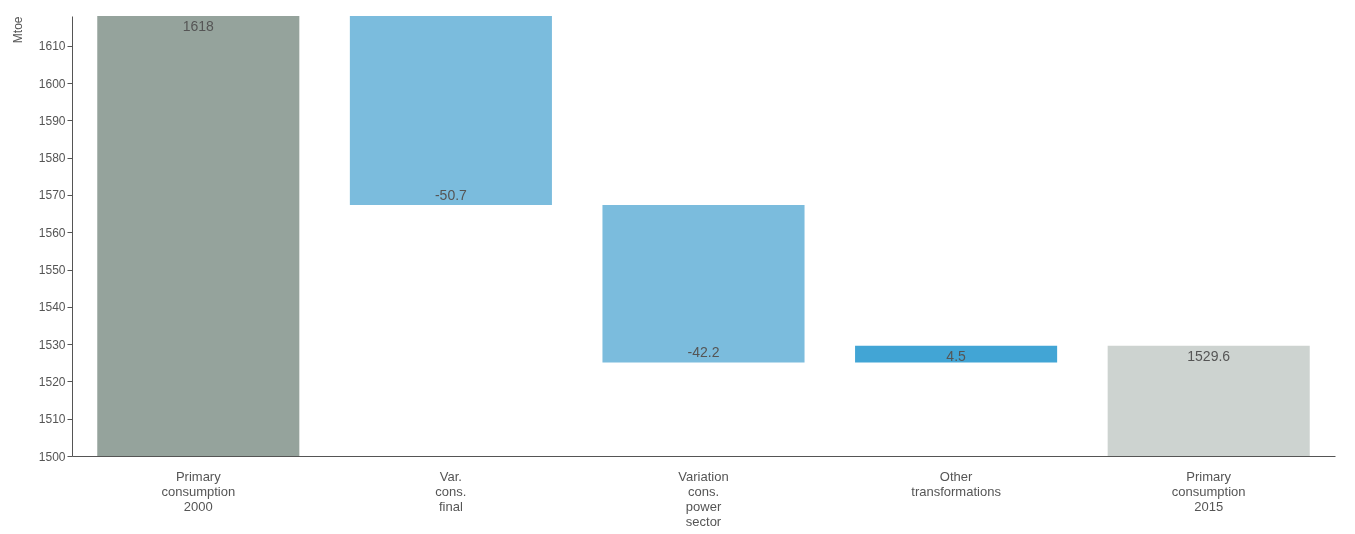 This screenshot has height=534, width=1355. What do you see at coordinates (52, 456) in the screenshot?
I see `y-tick-label: 1500` at bounding box center [52, 456].